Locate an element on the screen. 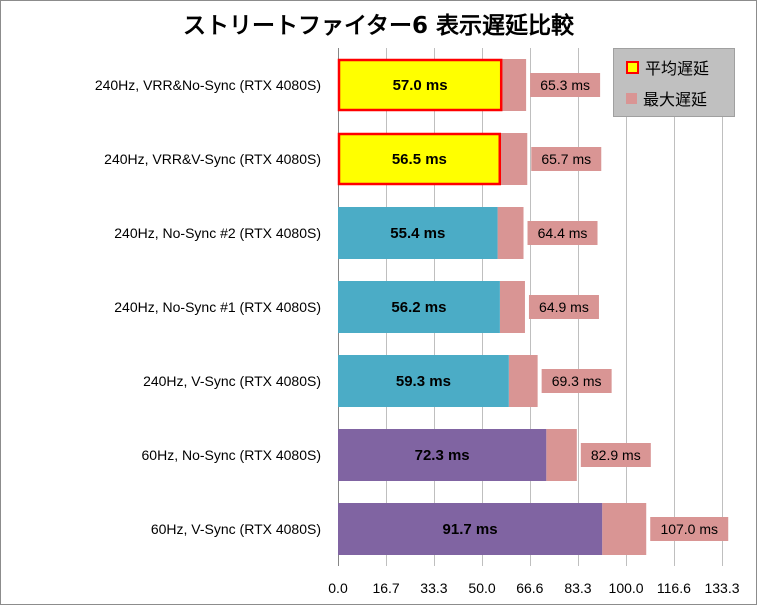 This screenshot has height=605, width=757. data-label-max: 64.4 ms is located at coordinates (563, 233).